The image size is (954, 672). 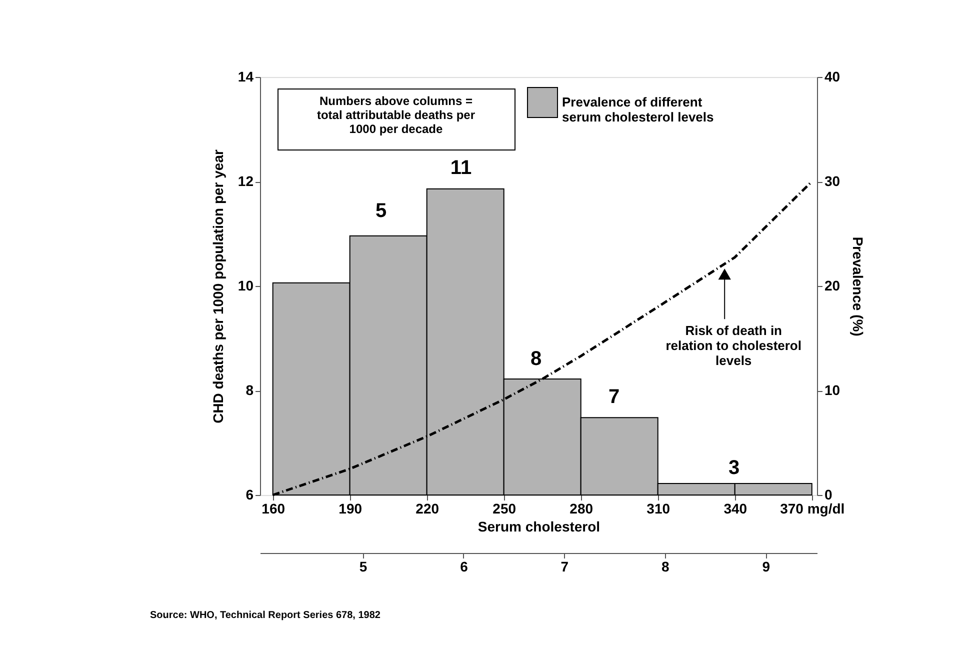 What do you see at coordinates (265, 615) in the screenshot?
I see `source-note: Source: WHO, Technical Report Series 678, 1982` at bounding box center [265, 615].